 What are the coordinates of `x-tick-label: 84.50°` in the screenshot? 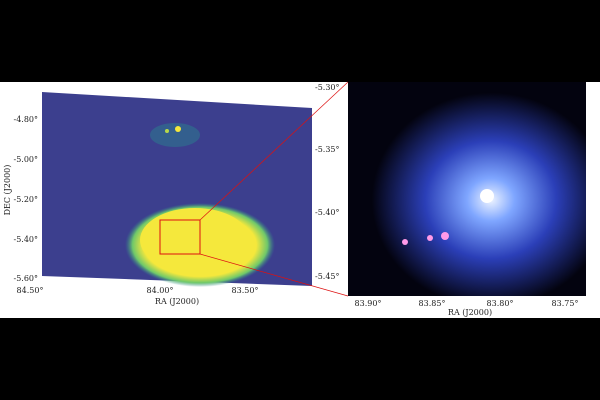 It's located at (30, 290).